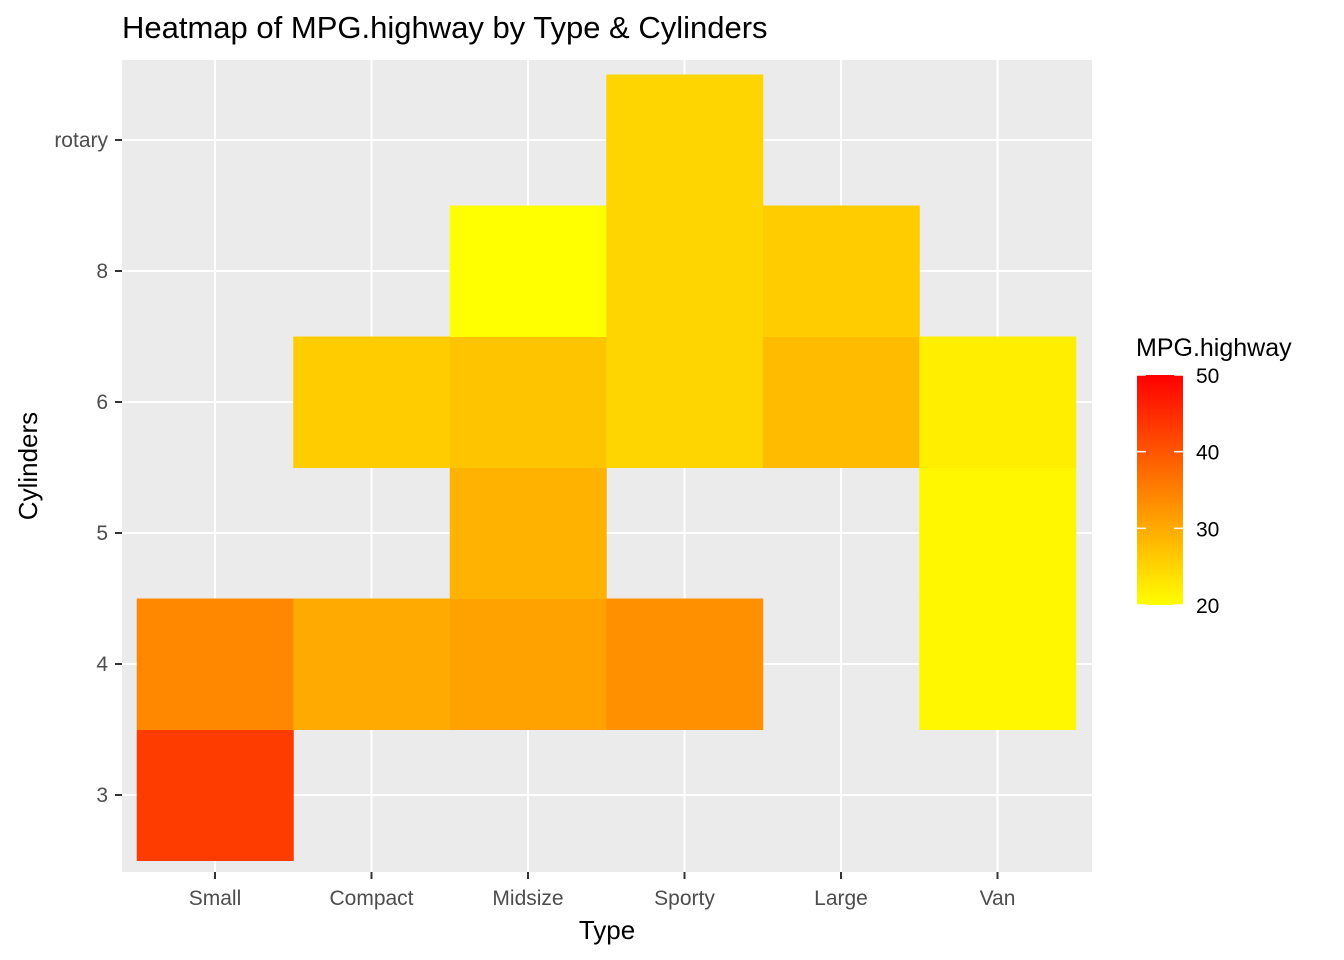 The width and height of the screenshot is (1344, 960). What do you see at coordinates (102, 402) in the screenshot?
I see `y-tick-label: 6` at bounding box center [102, 402].